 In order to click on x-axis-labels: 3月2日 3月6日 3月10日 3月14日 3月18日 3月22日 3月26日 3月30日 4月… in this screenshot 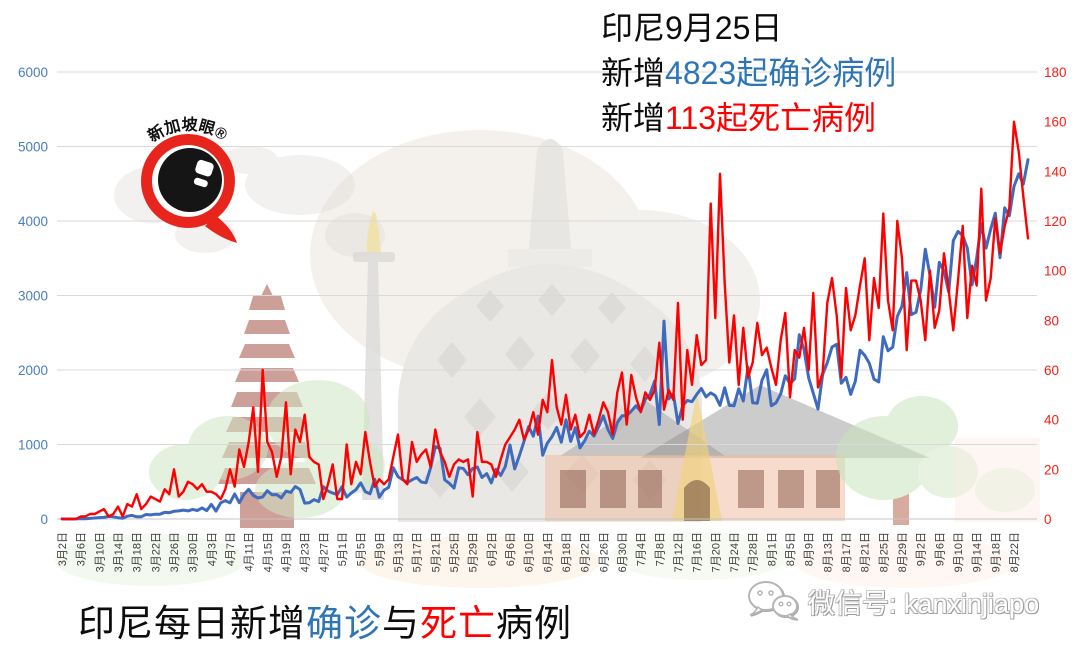, I will do `click(539, 552)`.